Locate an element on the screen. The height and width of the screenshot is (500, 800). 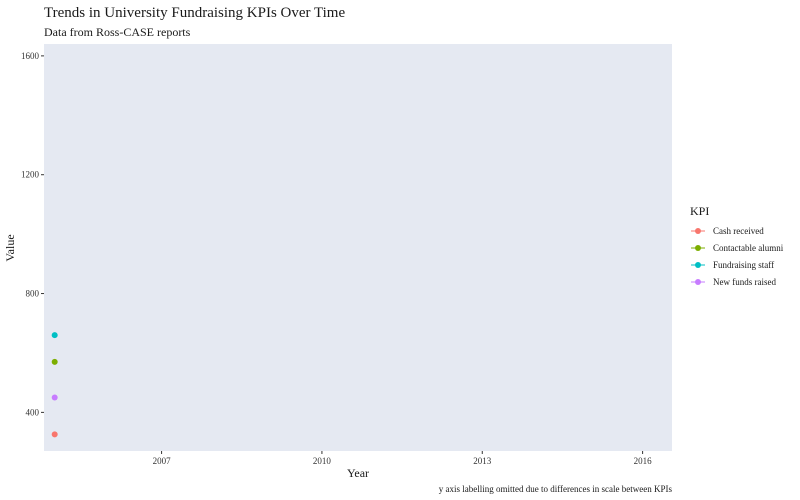
x-tick-label: 2010 is located at coordinates (322, 461).